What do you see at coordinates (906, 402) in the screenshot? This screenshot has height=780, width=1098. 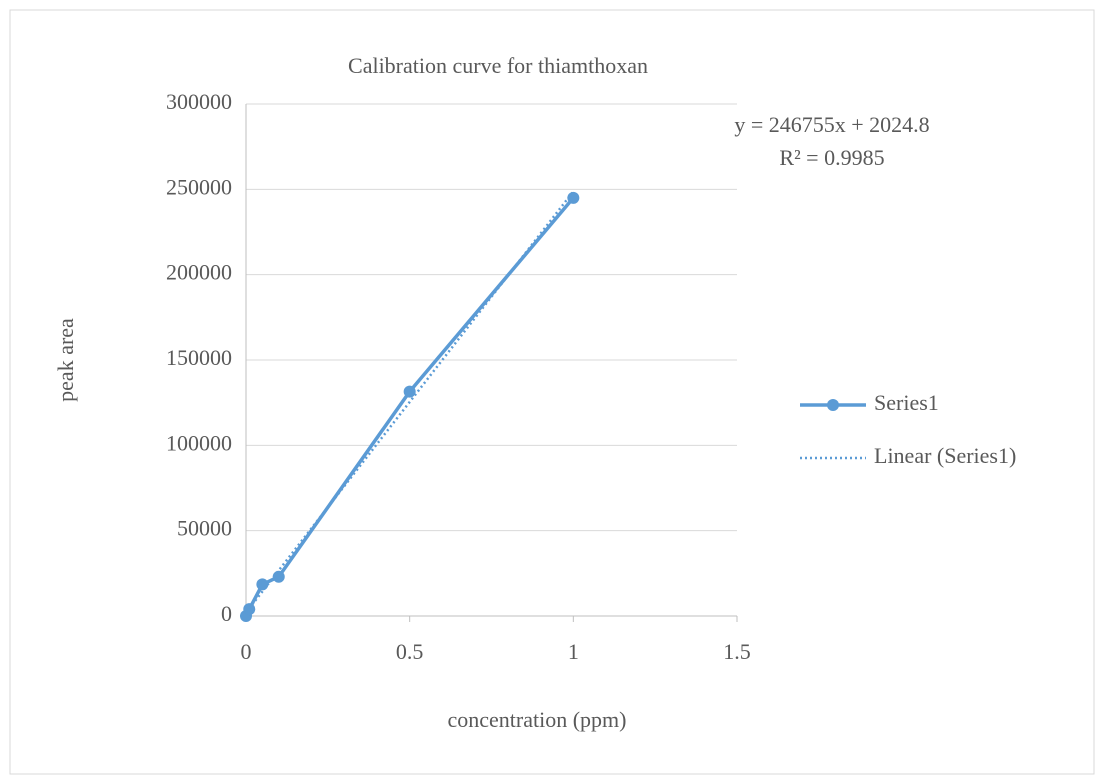 I see `legend-label: Series1` at bounding box center [906, 402].